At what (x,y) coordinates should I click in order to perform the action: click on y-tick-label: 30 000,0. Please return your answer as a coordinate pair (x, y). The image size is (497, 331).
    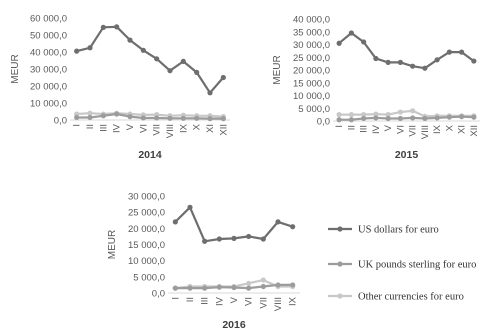
    Looking at the image, I should click on (48, 70).